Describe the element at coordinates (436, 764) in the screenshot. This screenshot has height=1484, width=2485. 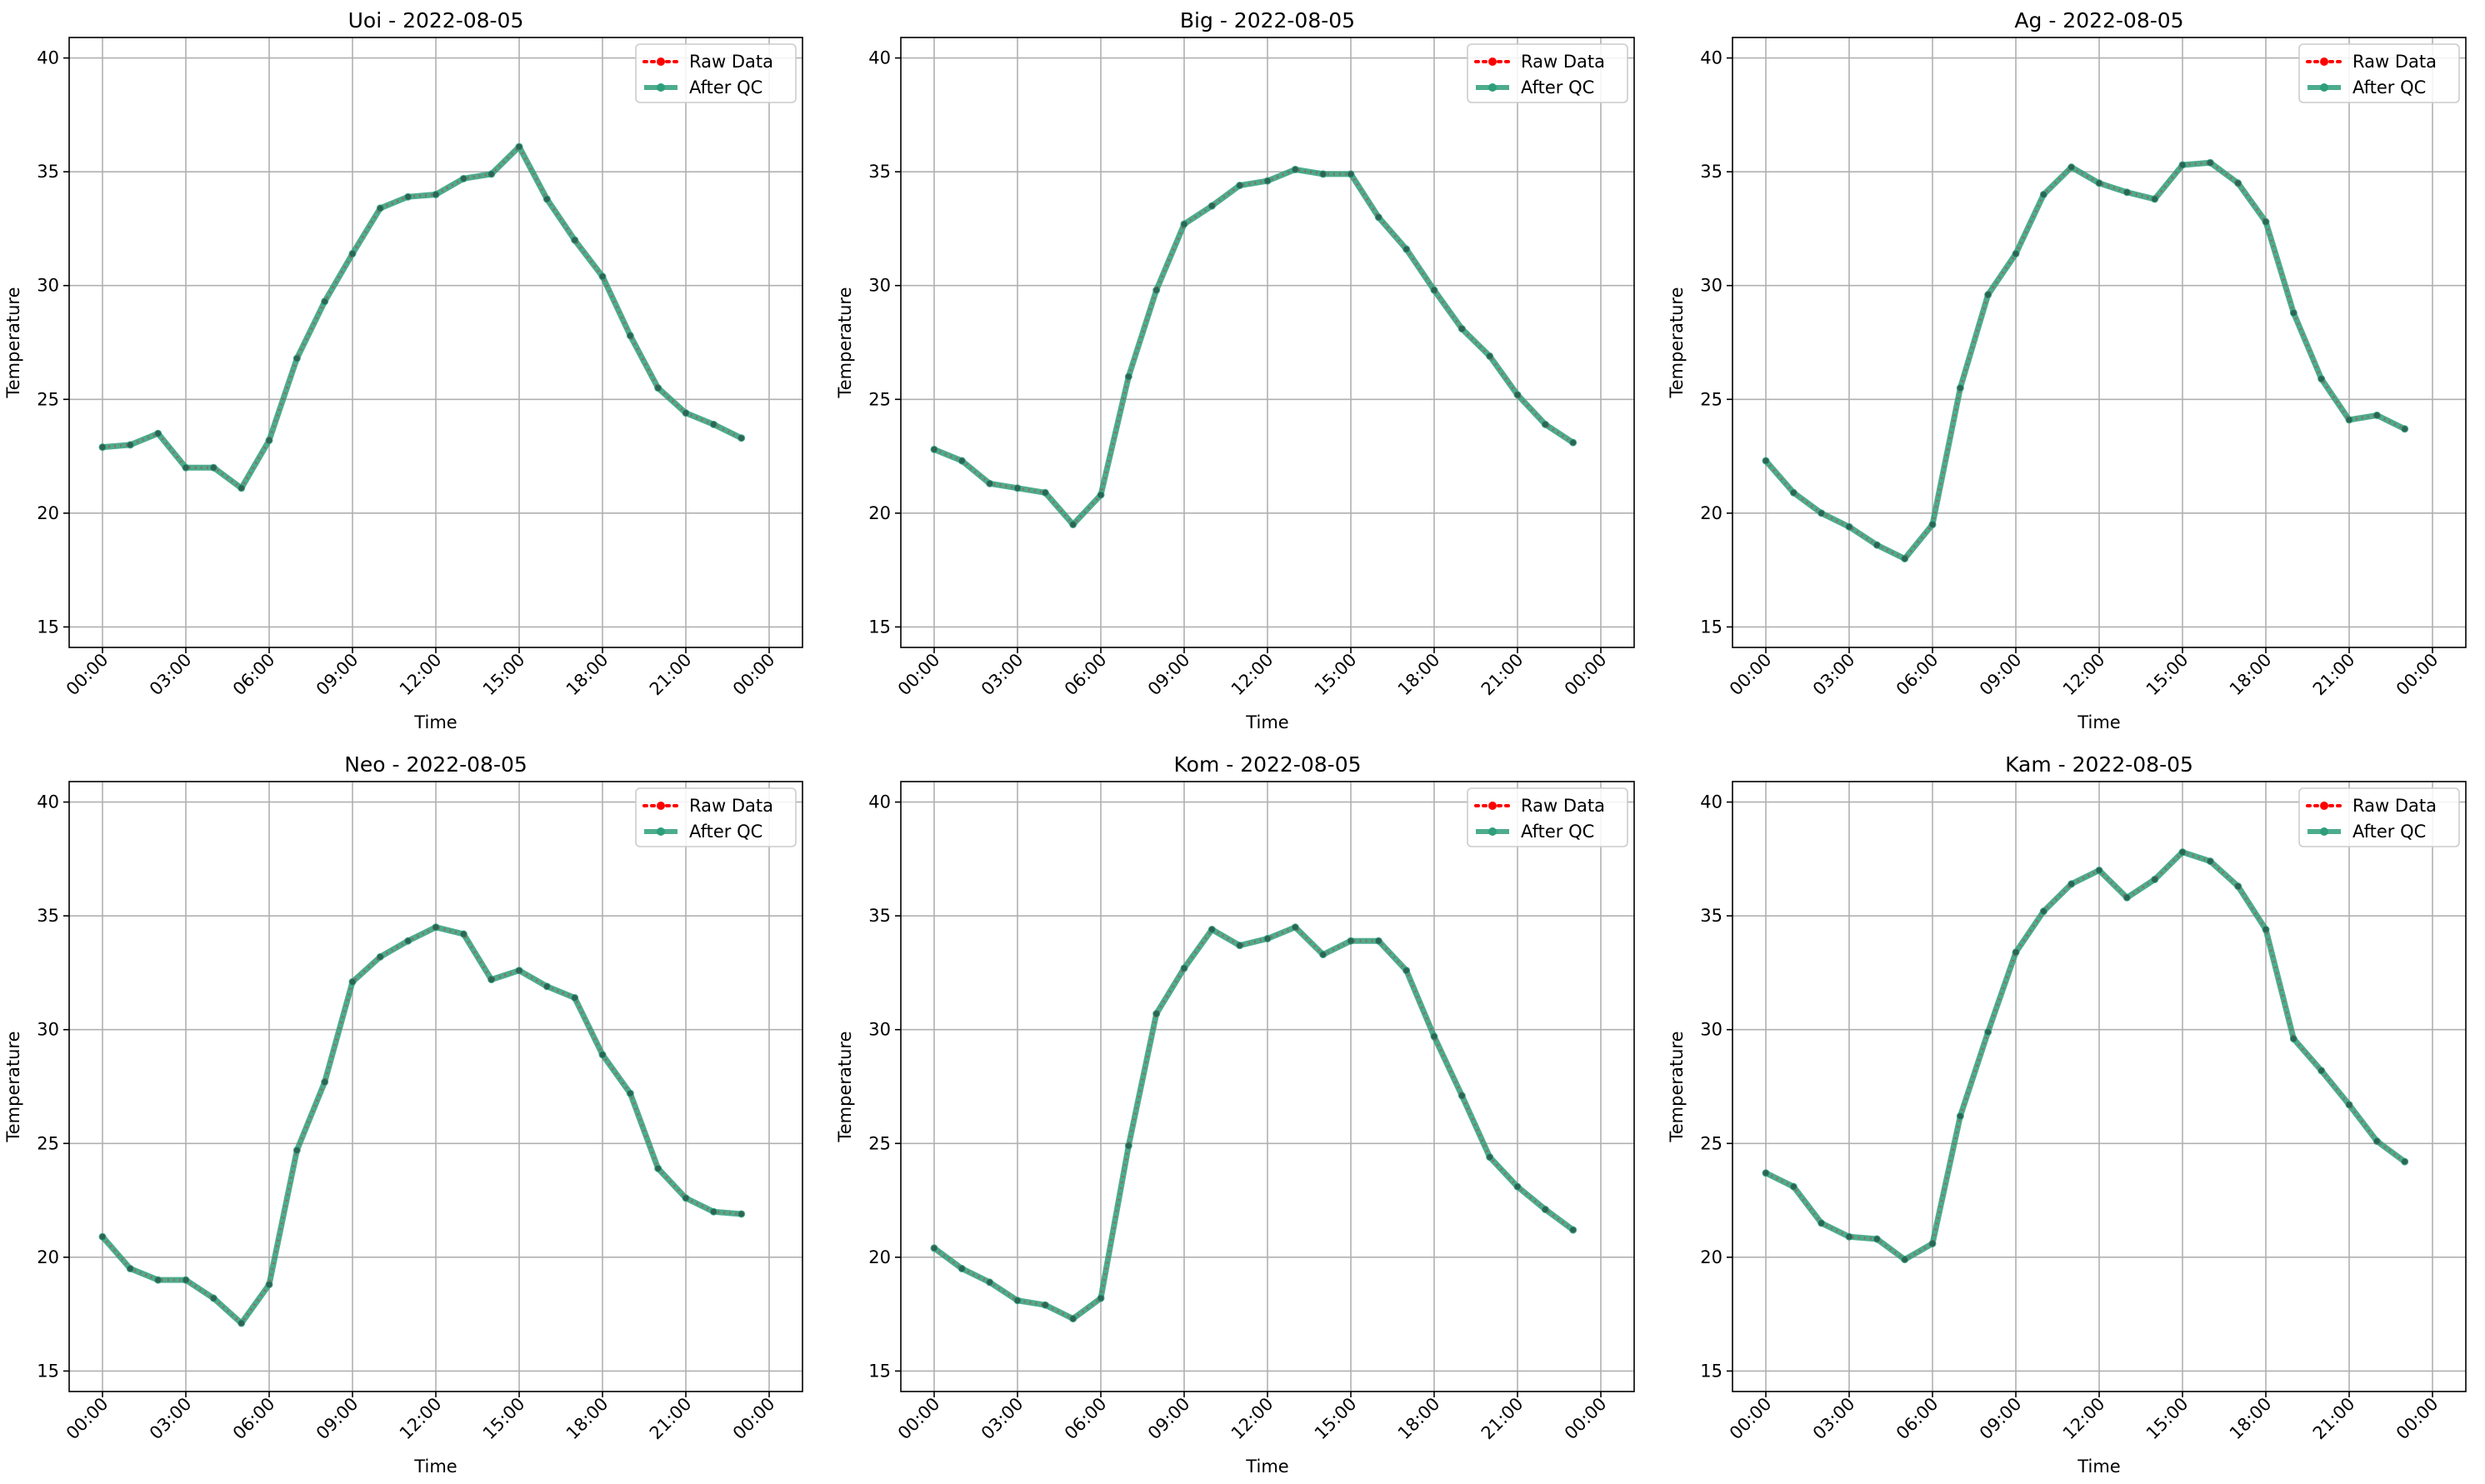
I see `chart-title: Neo - 2022-08-05` at that location.